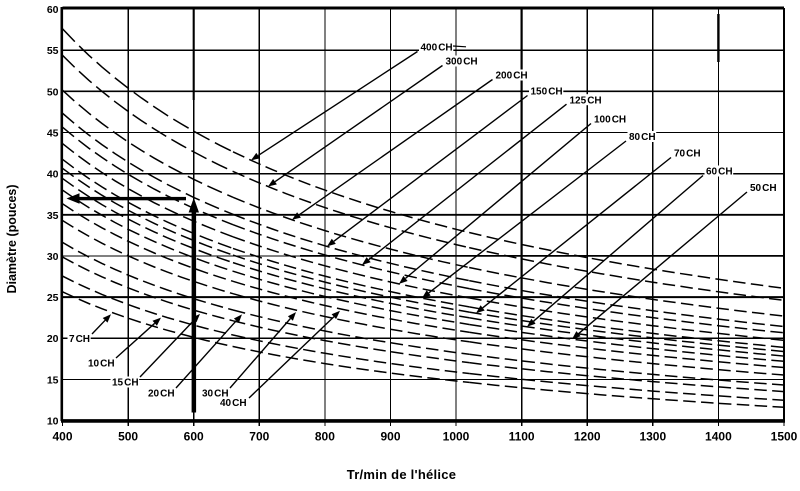  I want to click on svg-text: 700, so click(259, 437).